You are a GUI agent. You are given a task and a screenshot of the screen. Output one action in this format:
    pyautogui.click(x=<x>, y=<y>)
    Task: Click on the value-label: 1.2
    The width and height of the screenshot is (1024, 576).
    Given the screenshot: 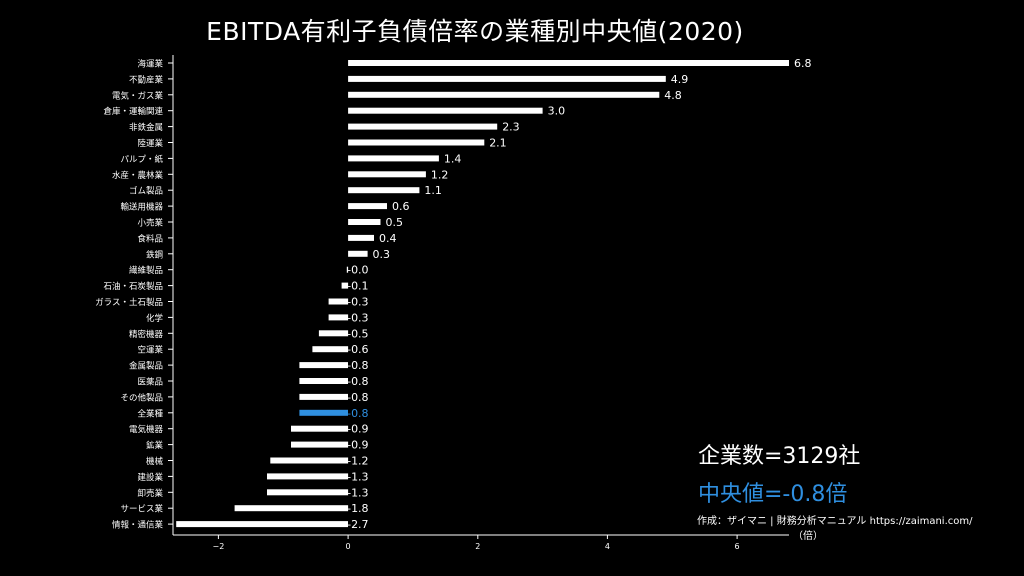 What is the action you would take?
    pyautogui.click(x=440, y=174)
    